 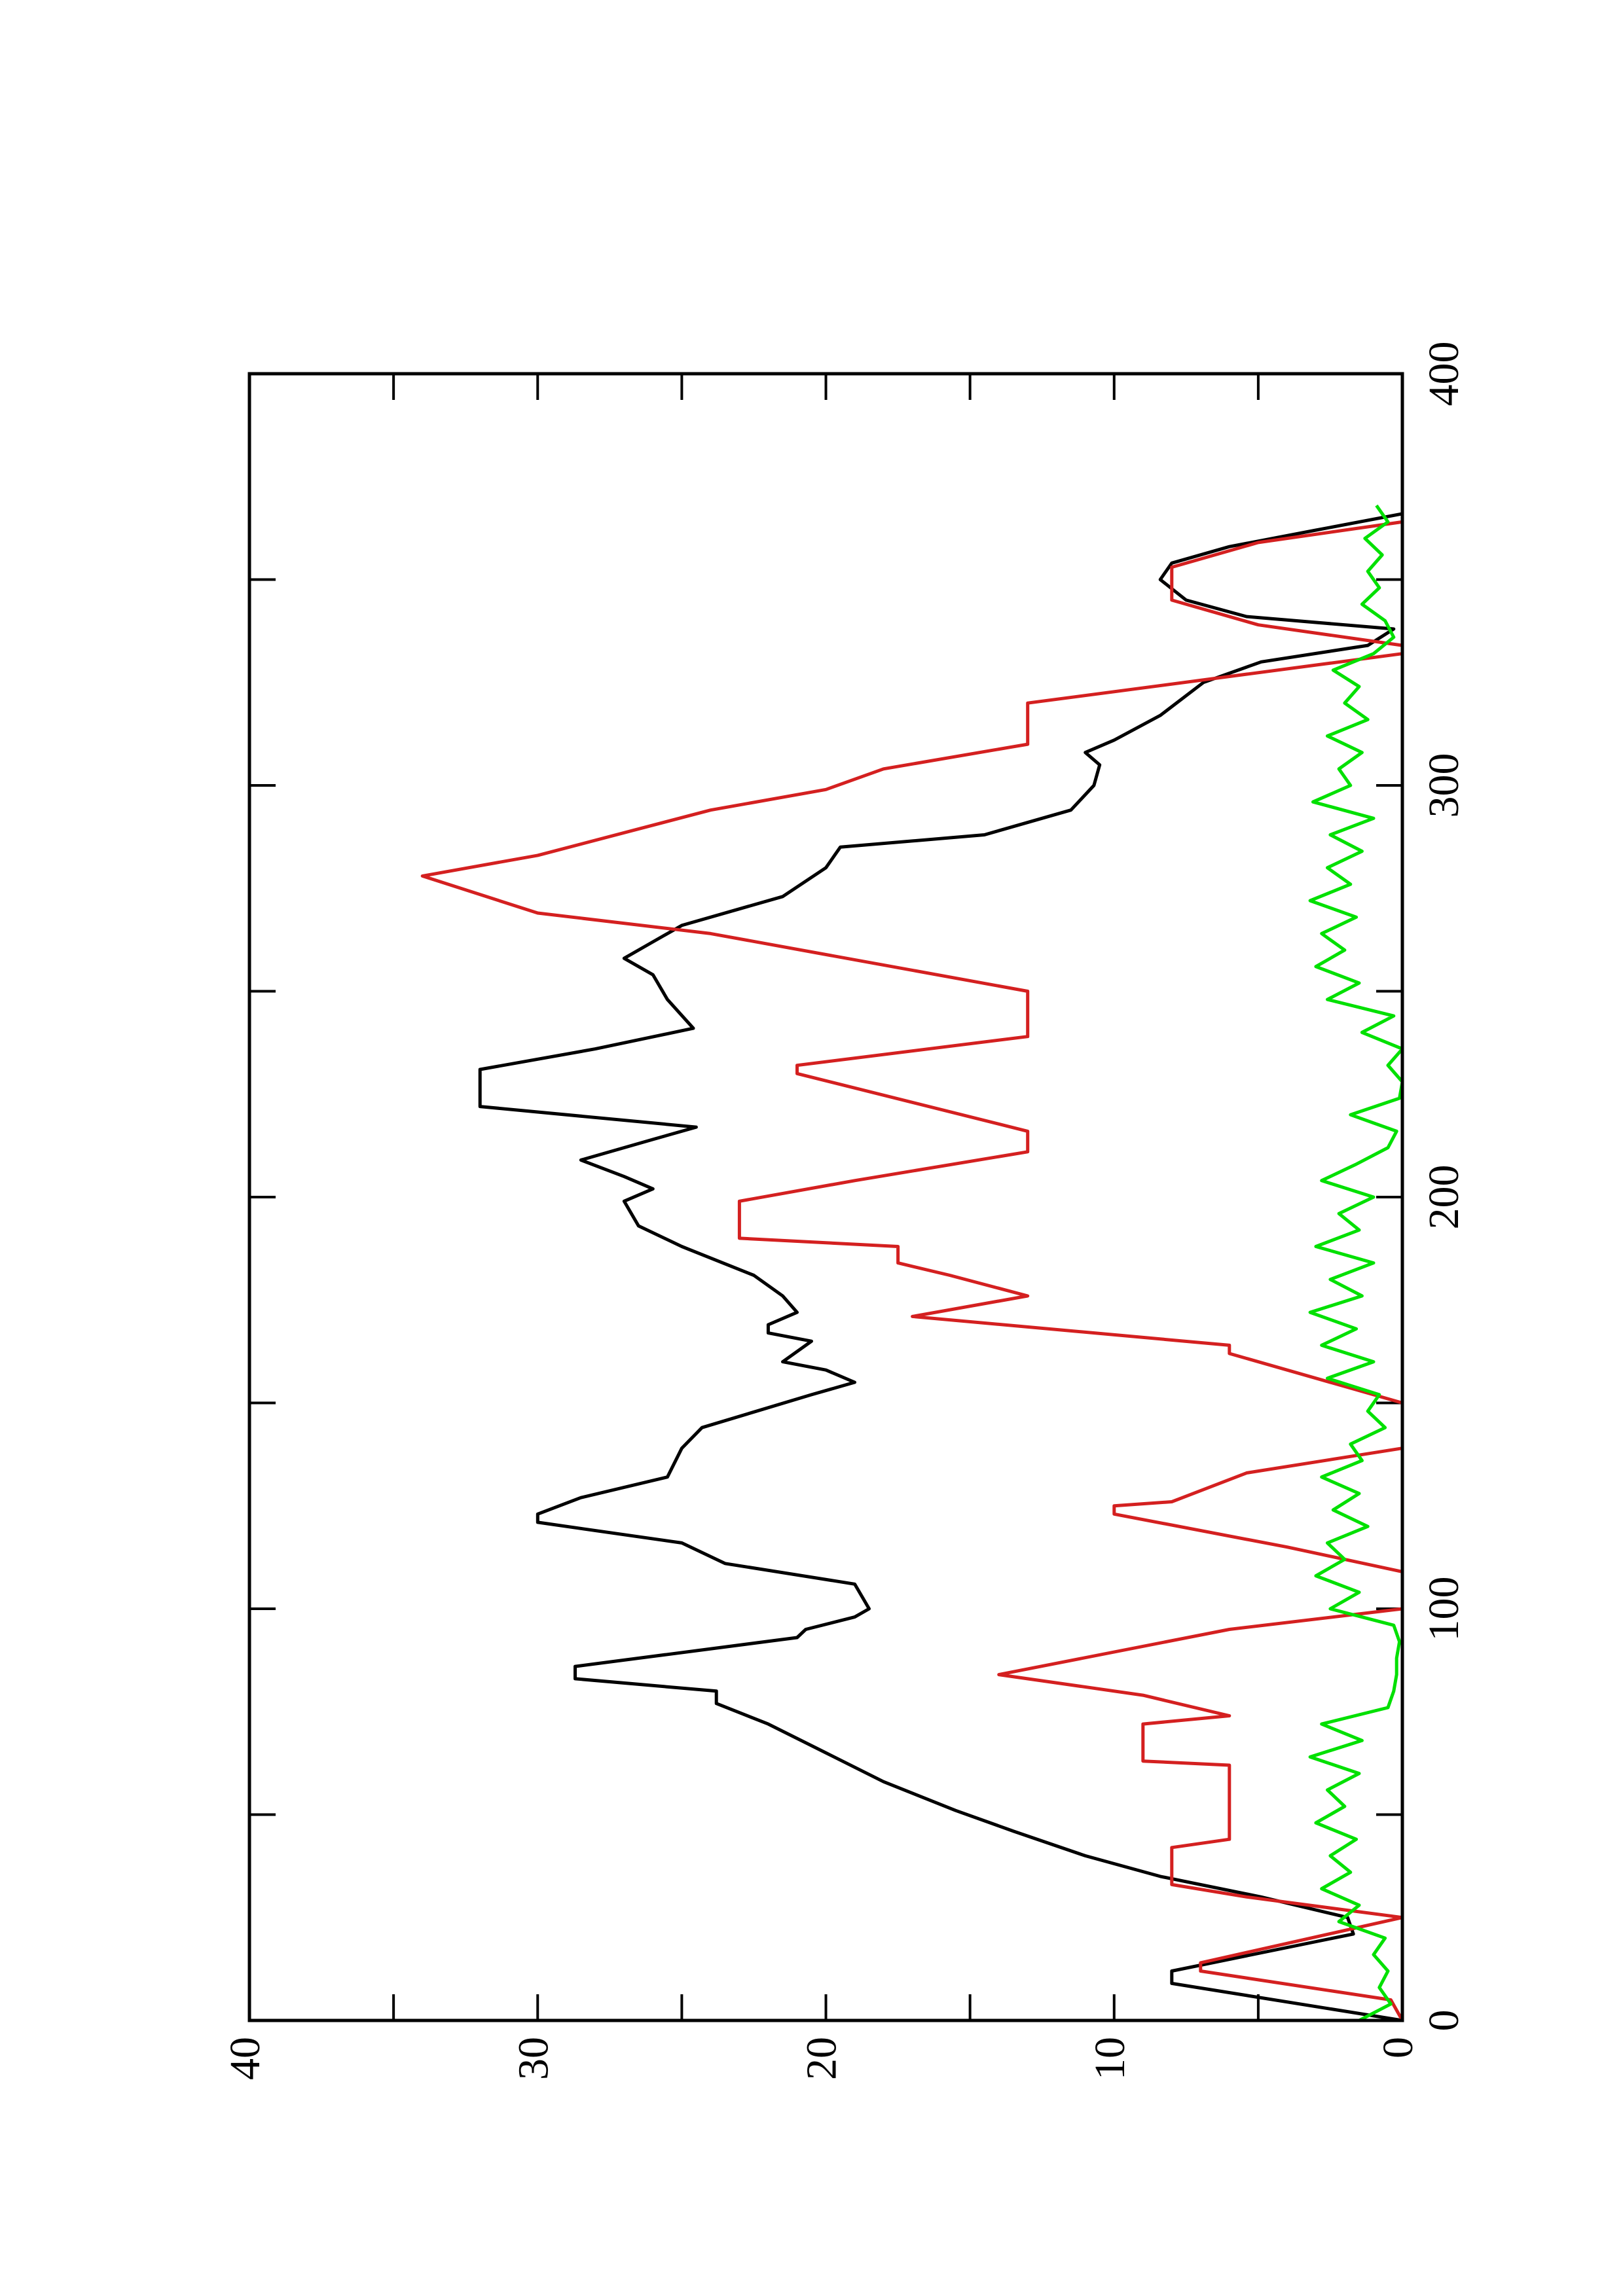 I want to click on x-tick-label: 300, so click(x=1444, y=785).